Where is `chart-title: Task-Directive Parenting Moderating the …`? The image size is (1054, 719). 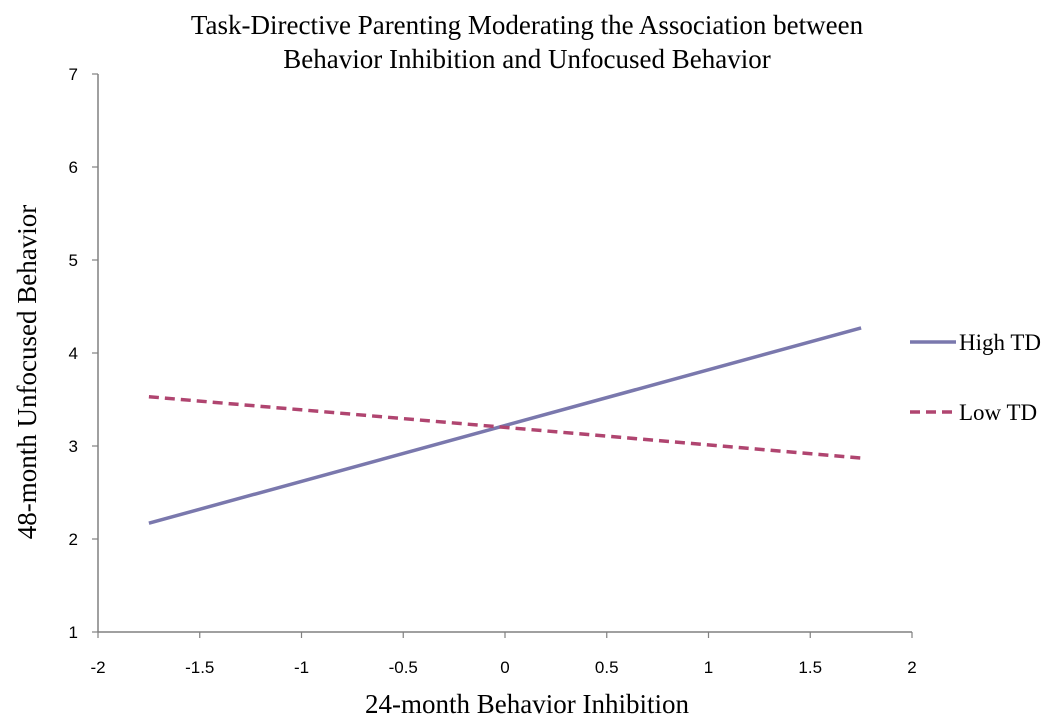 chart-title: Task-Directive Parenting Moderating the … is located at coordinates (527, 42).